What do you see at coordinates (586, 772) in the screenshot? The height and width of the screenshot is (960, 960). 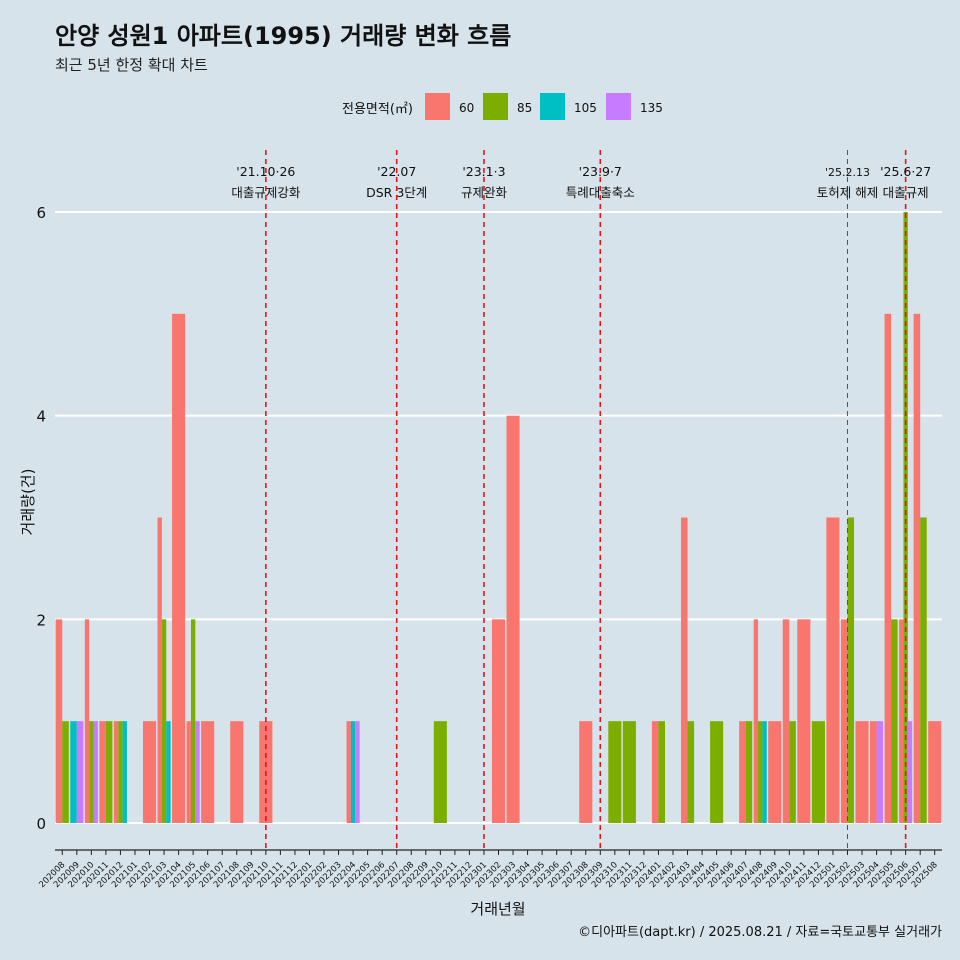 I see `bar-60-202308: 60 202308: 1` at bounding box center [586, 772].